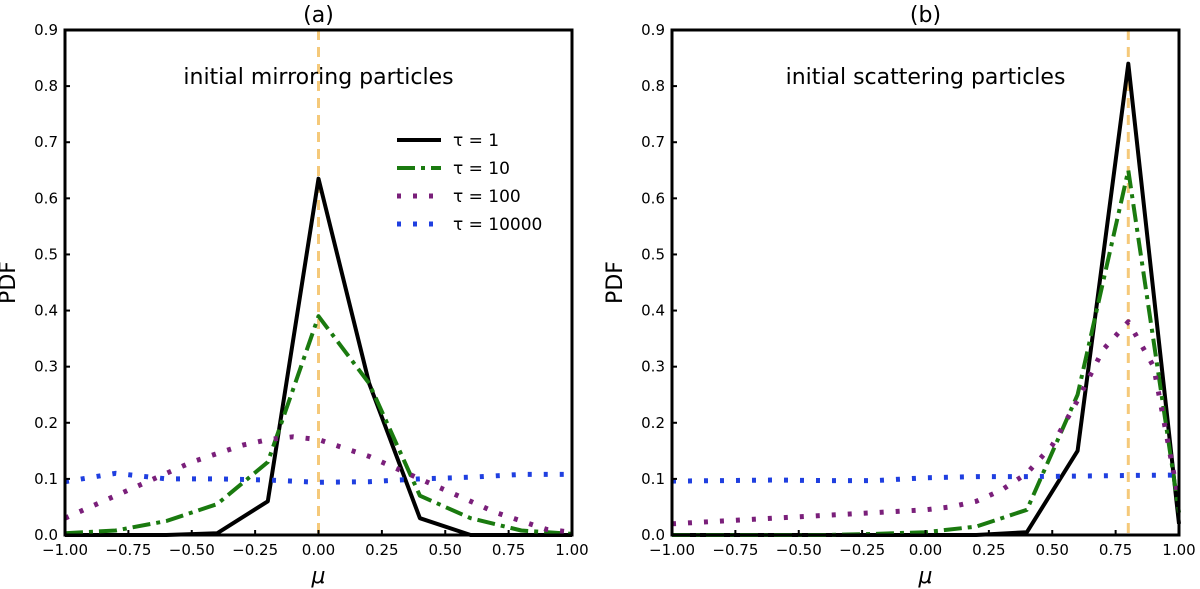 This screenshot has width=1200, height=589. What do you see at coordinates (469, 183) in the screenshot?
I see `legend: τ = 1 τ = 10 τ = 100 τ = 10000` at bounding box center [469, 183].